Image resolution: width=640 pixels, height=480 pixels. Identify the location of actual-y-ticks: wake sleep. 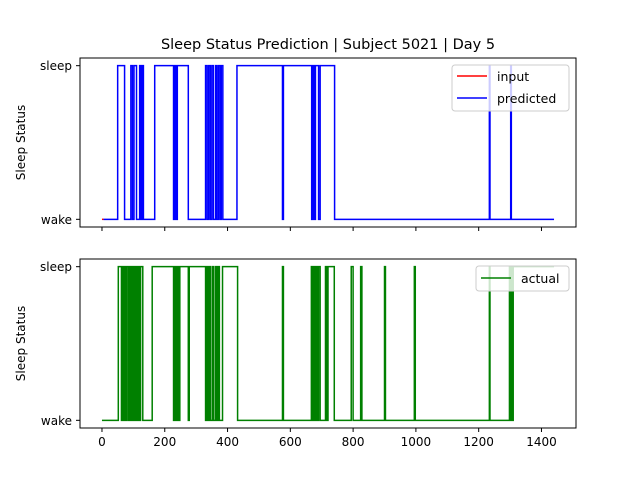
(60, 344).